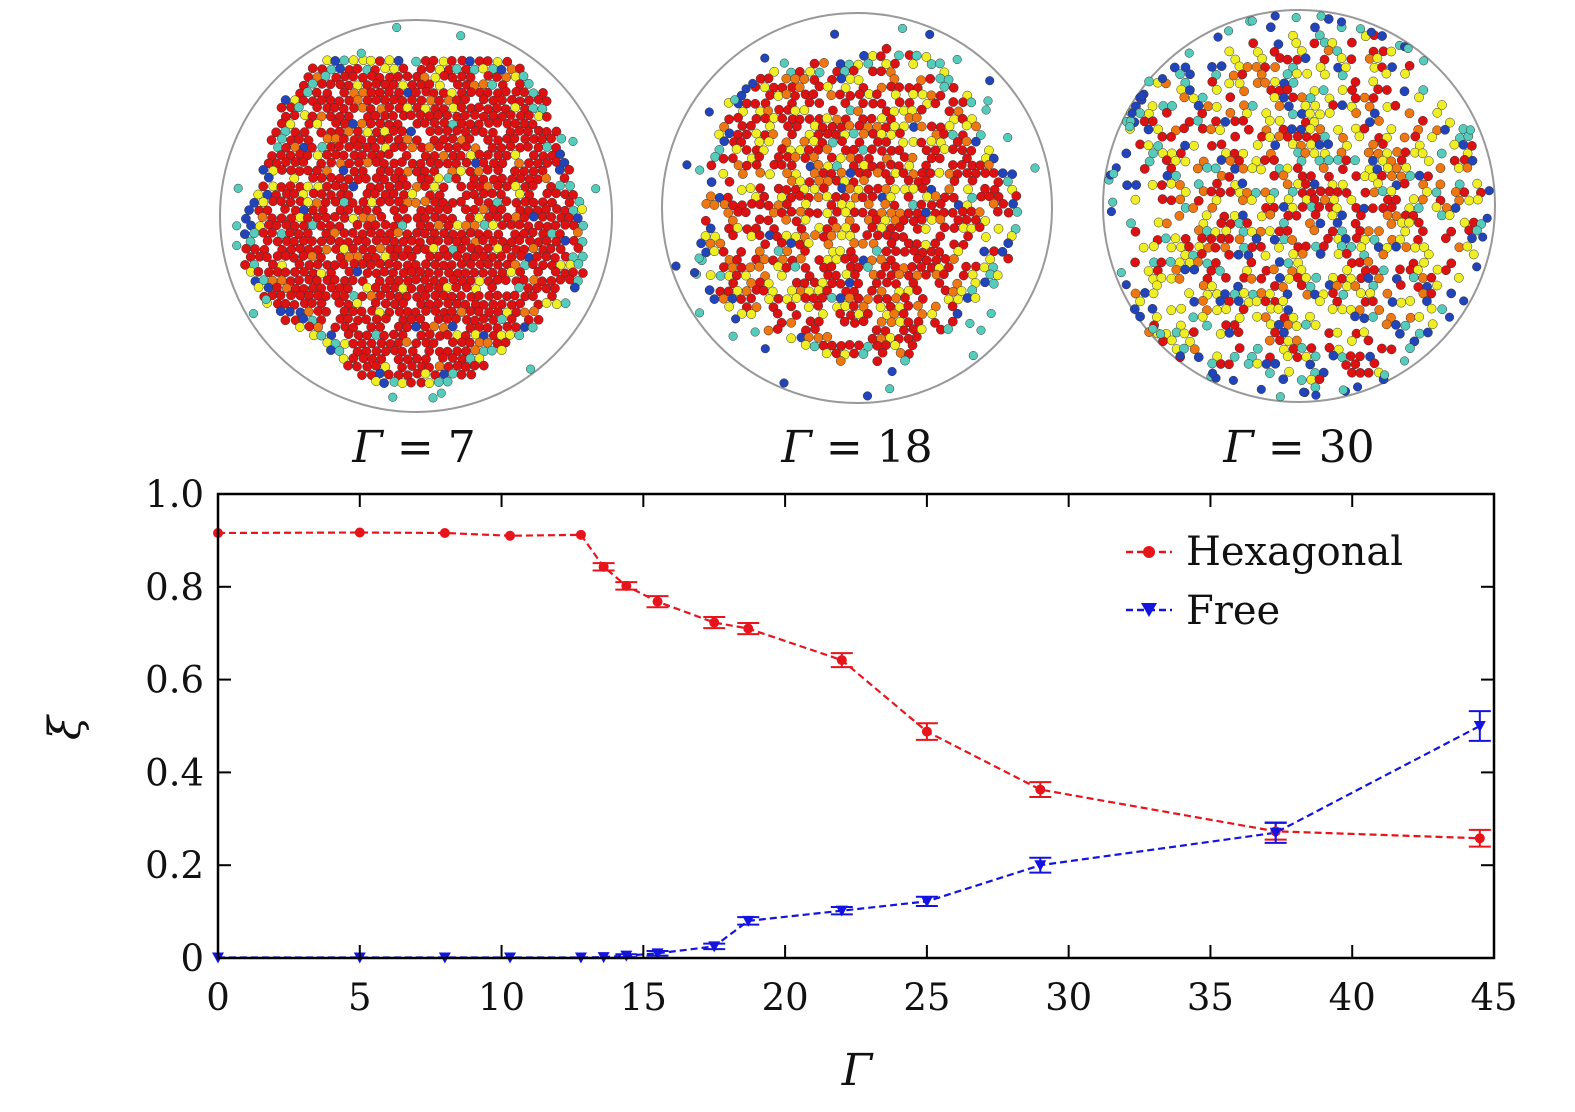 Image resolution: width=1575 pixels, height=1112 pixels. Describe the element at coordinates (905, 447) in the screenshot. I see `snapshot-caption-value: 18` at that location.